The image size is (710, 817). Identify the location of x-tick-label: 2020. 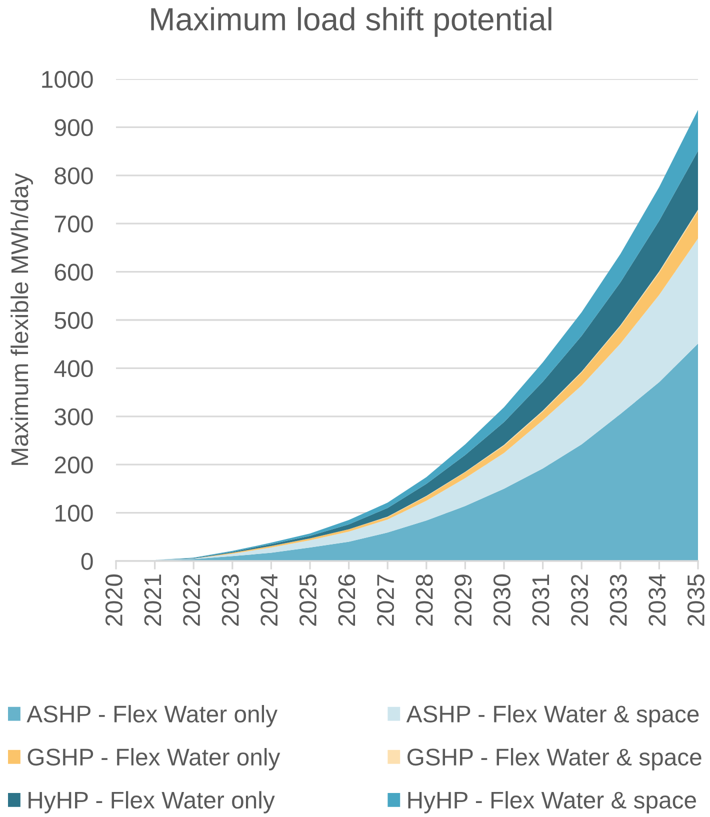
(113, 600).